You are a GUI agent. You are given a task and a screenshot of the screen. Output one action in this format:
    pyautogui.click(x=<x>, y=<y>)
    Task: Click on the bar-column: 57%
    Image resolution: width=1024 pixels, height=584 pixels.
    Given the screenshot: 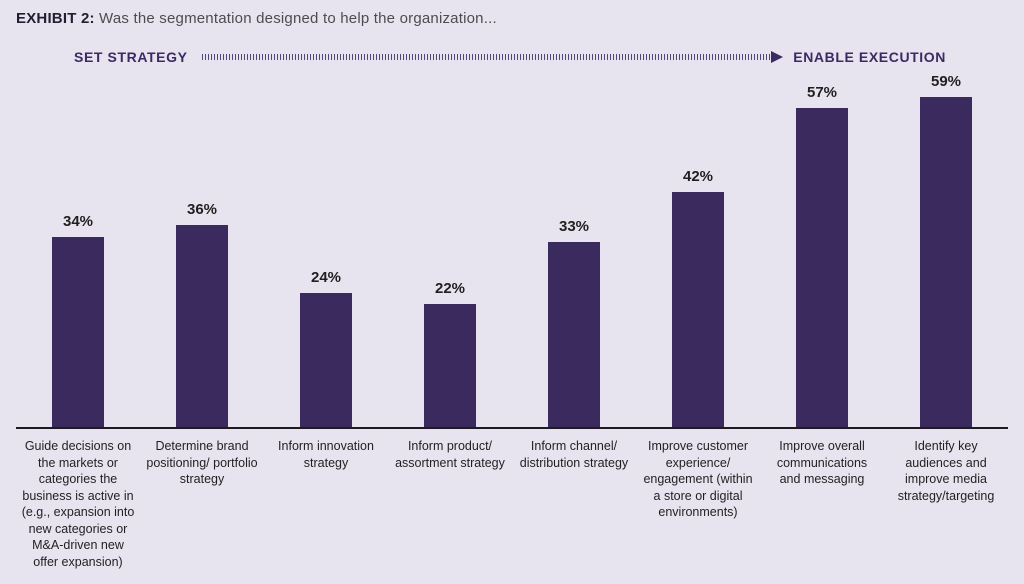 What is the action you would take?
    pyautogui.click(x=822, y=255)
    